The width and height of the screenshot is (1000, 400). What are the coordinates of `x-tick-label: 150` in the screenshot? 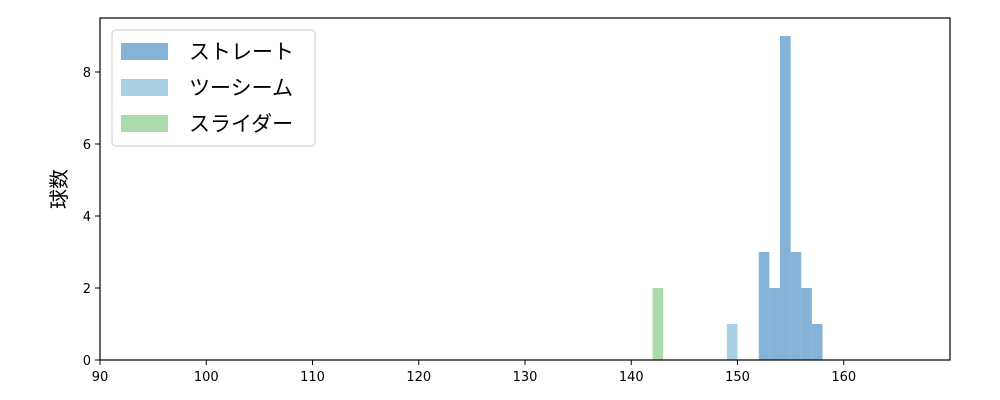 It's located at (737, 377).